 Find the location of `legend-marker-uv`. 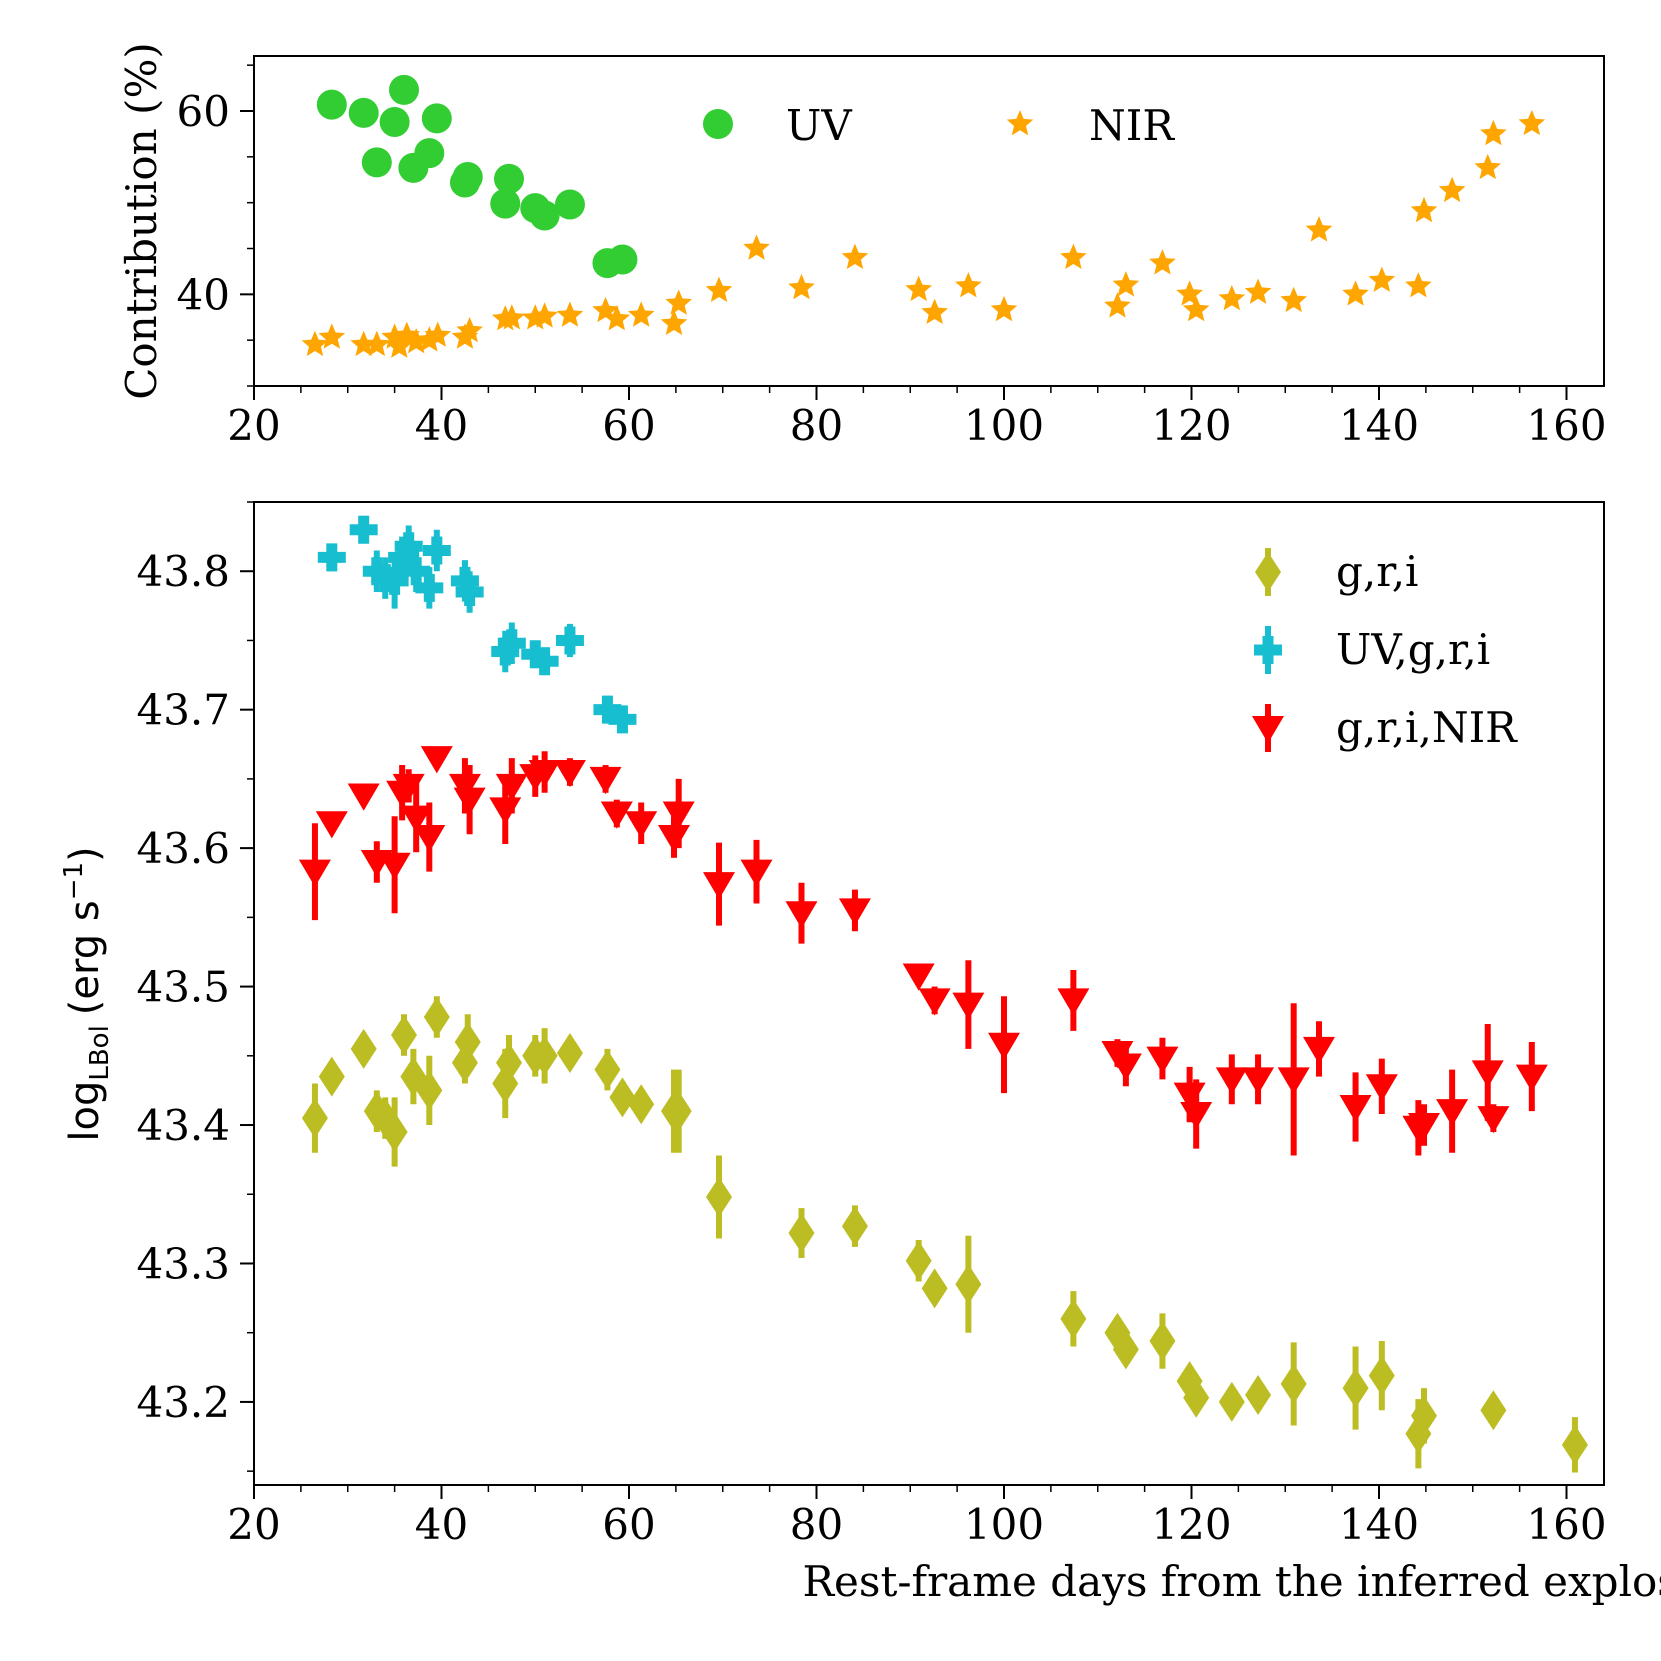

legend-marker-uv is located at coordinates (718, 124).